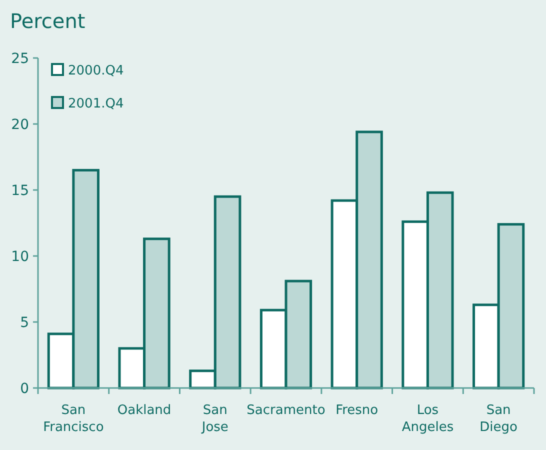 The height and width of the screenshot is (450, 546). What do you see at coordinates (144, 410) in the screenshot?
I see `x-tick-label: Oakland` at bounding box center [144, 410].